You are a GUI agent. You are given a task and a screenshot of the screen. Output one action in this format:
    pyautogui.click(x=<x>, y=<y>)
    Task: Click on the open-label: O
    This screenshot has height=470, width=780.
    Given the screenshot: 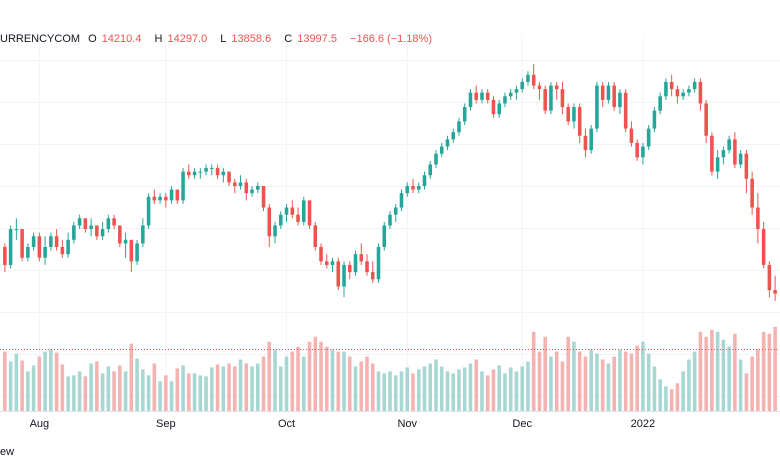 What is the action you would take?
    pyautogui.click(x=92, y=39)
    